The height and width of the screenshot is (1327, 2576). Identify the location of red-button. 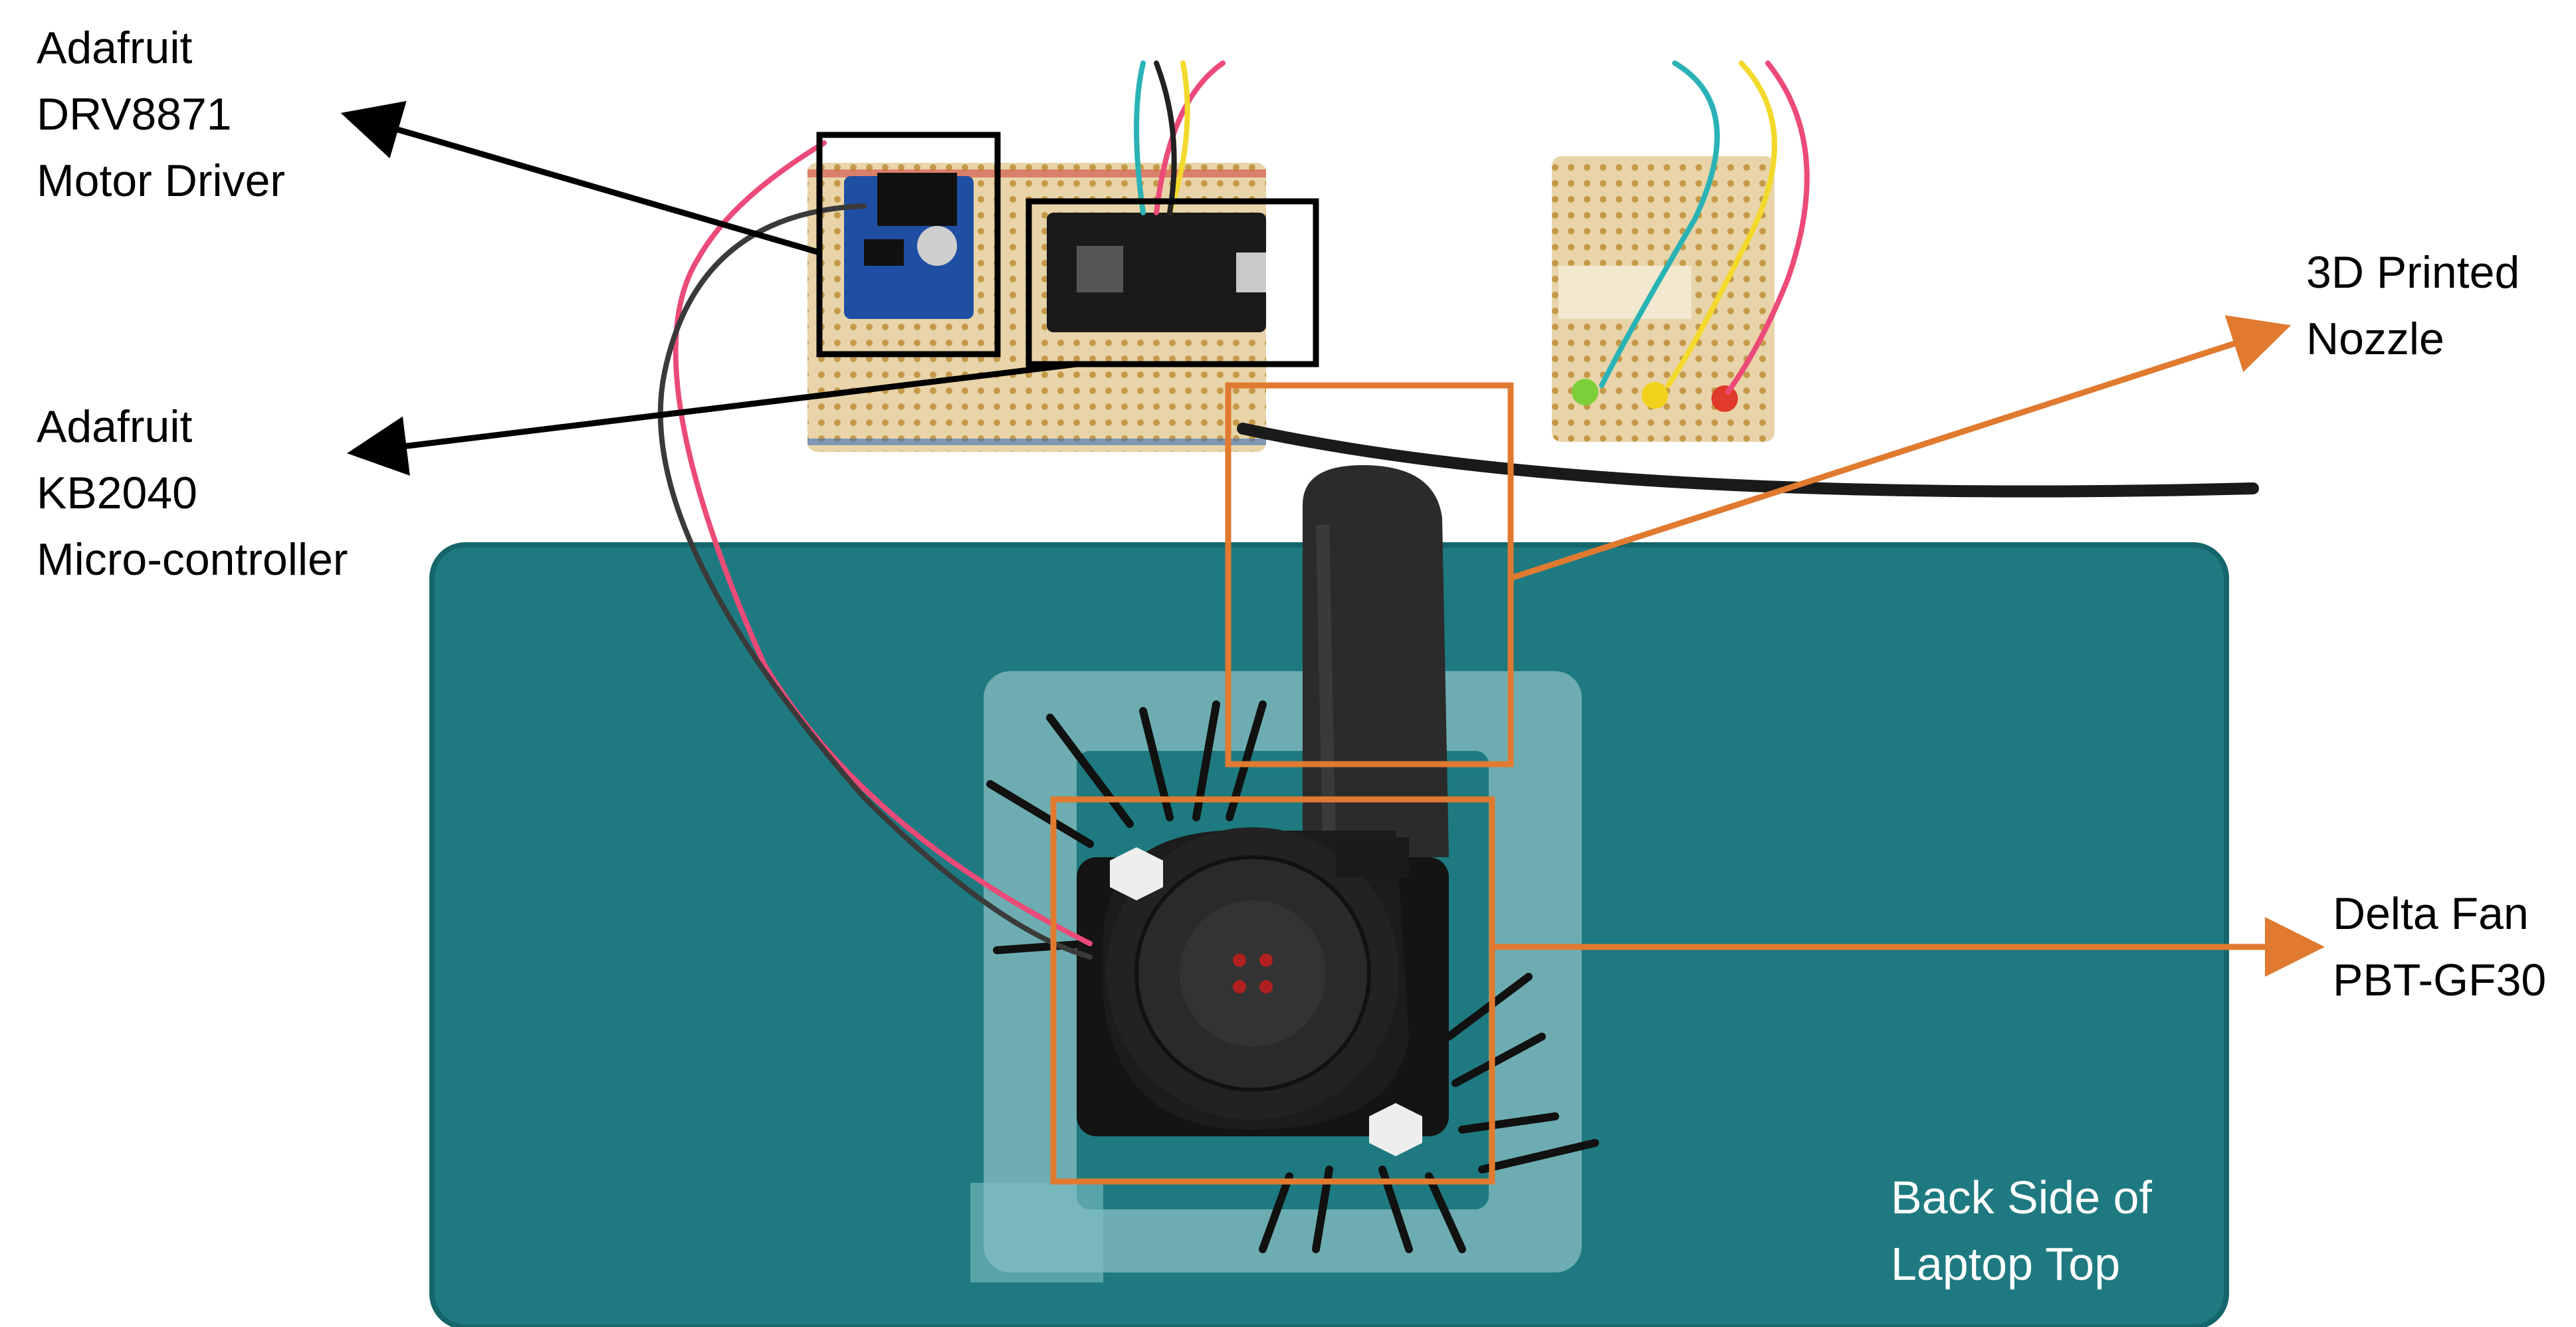
(1724, 398).